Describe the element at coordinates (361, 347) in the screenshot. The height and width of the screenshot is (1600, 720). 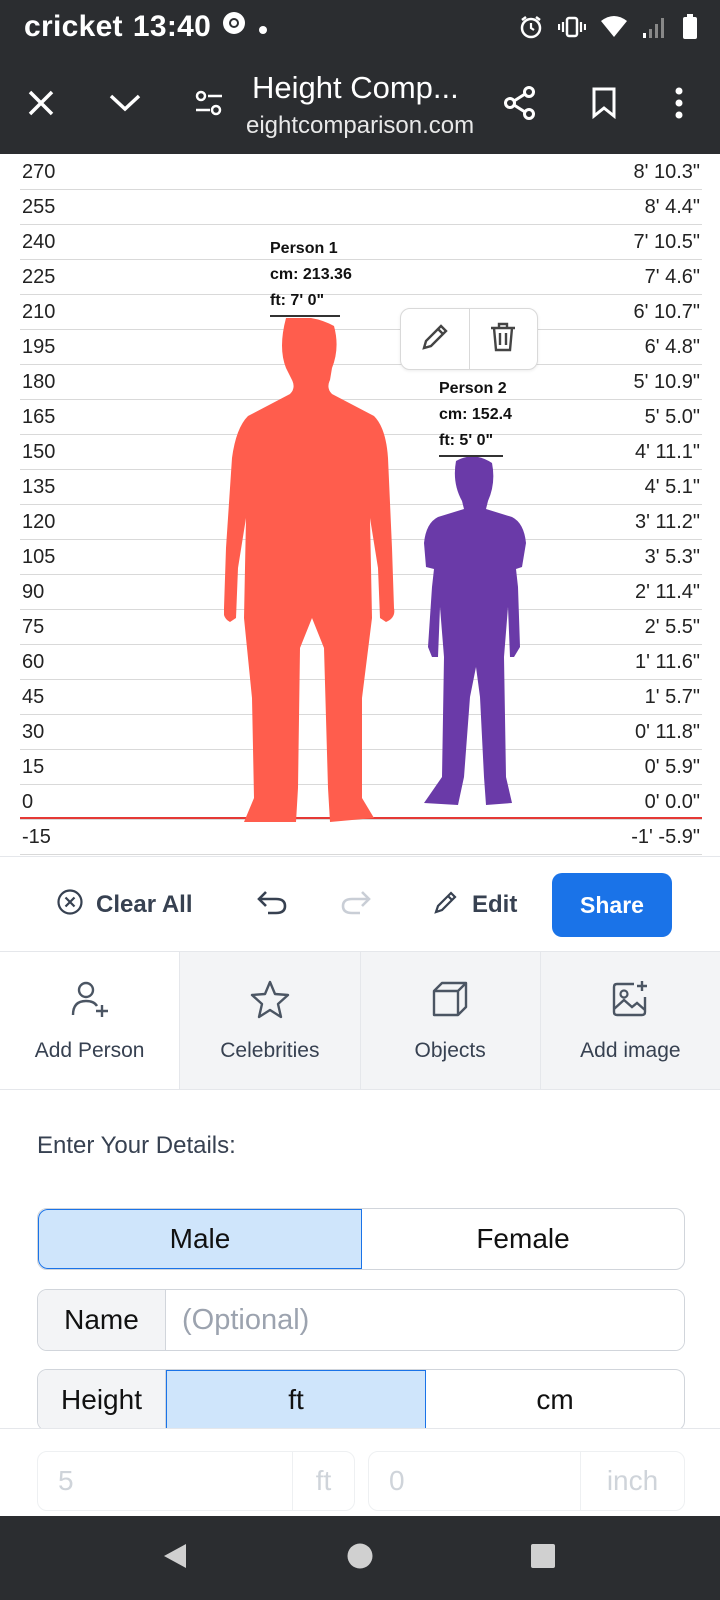
I see `chart-grid-row: 195 6' 4.8"` at that location.